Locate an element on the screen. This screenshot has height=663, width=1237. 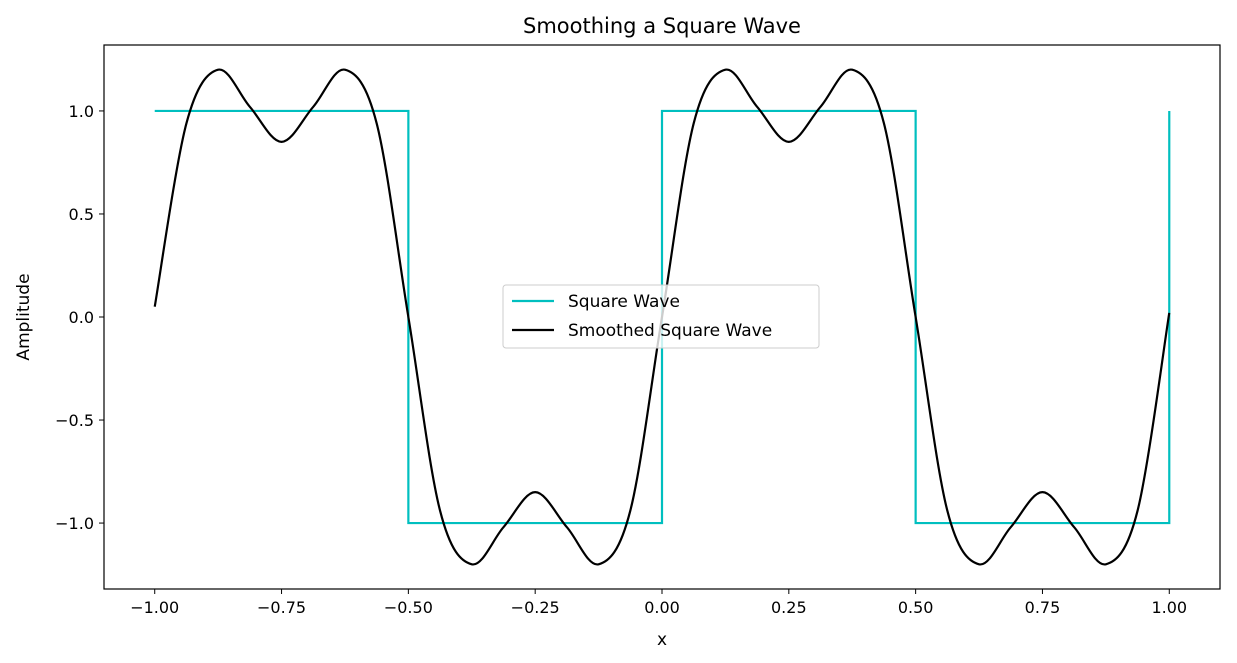
x-tick-label: 1.00 is located at coordinates (1169, 607).